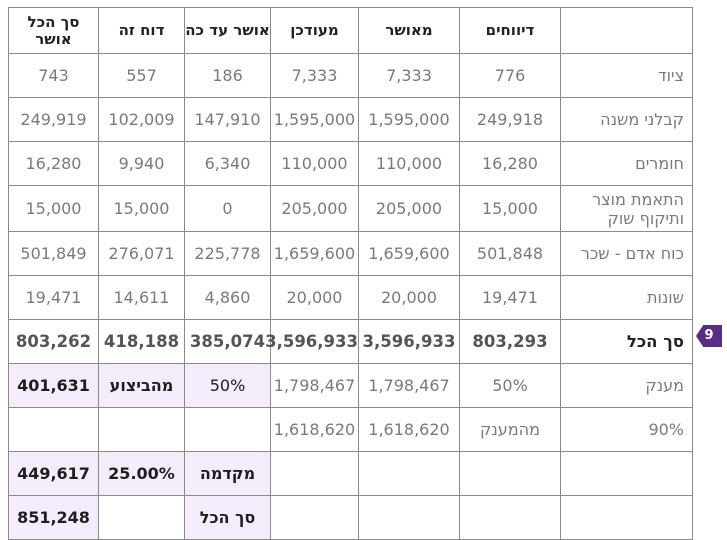 This screenshot has width=727, height=540. What do you see at coordinates (227, 517) in the screenshot?
I see `sum-label: סך הכל` at bounding box center [227, 517].